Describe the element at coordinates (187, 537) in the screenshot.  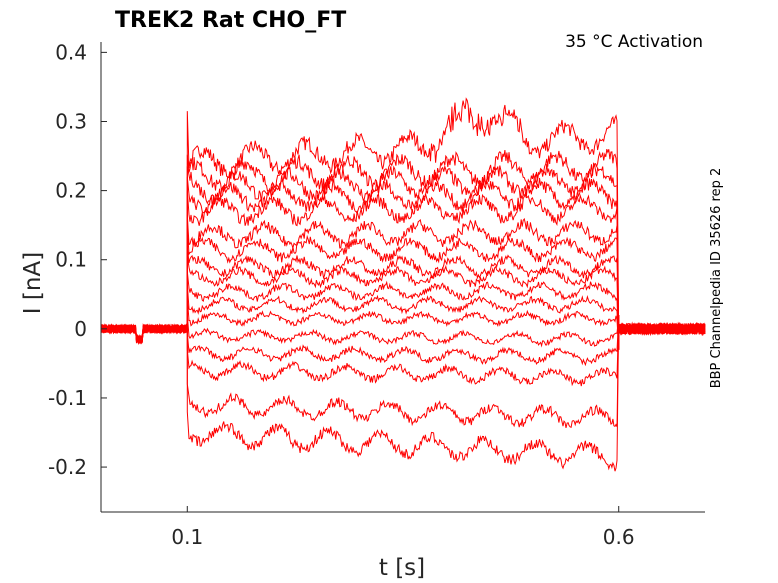
I see `x-tick-label: 0.1` at that location.